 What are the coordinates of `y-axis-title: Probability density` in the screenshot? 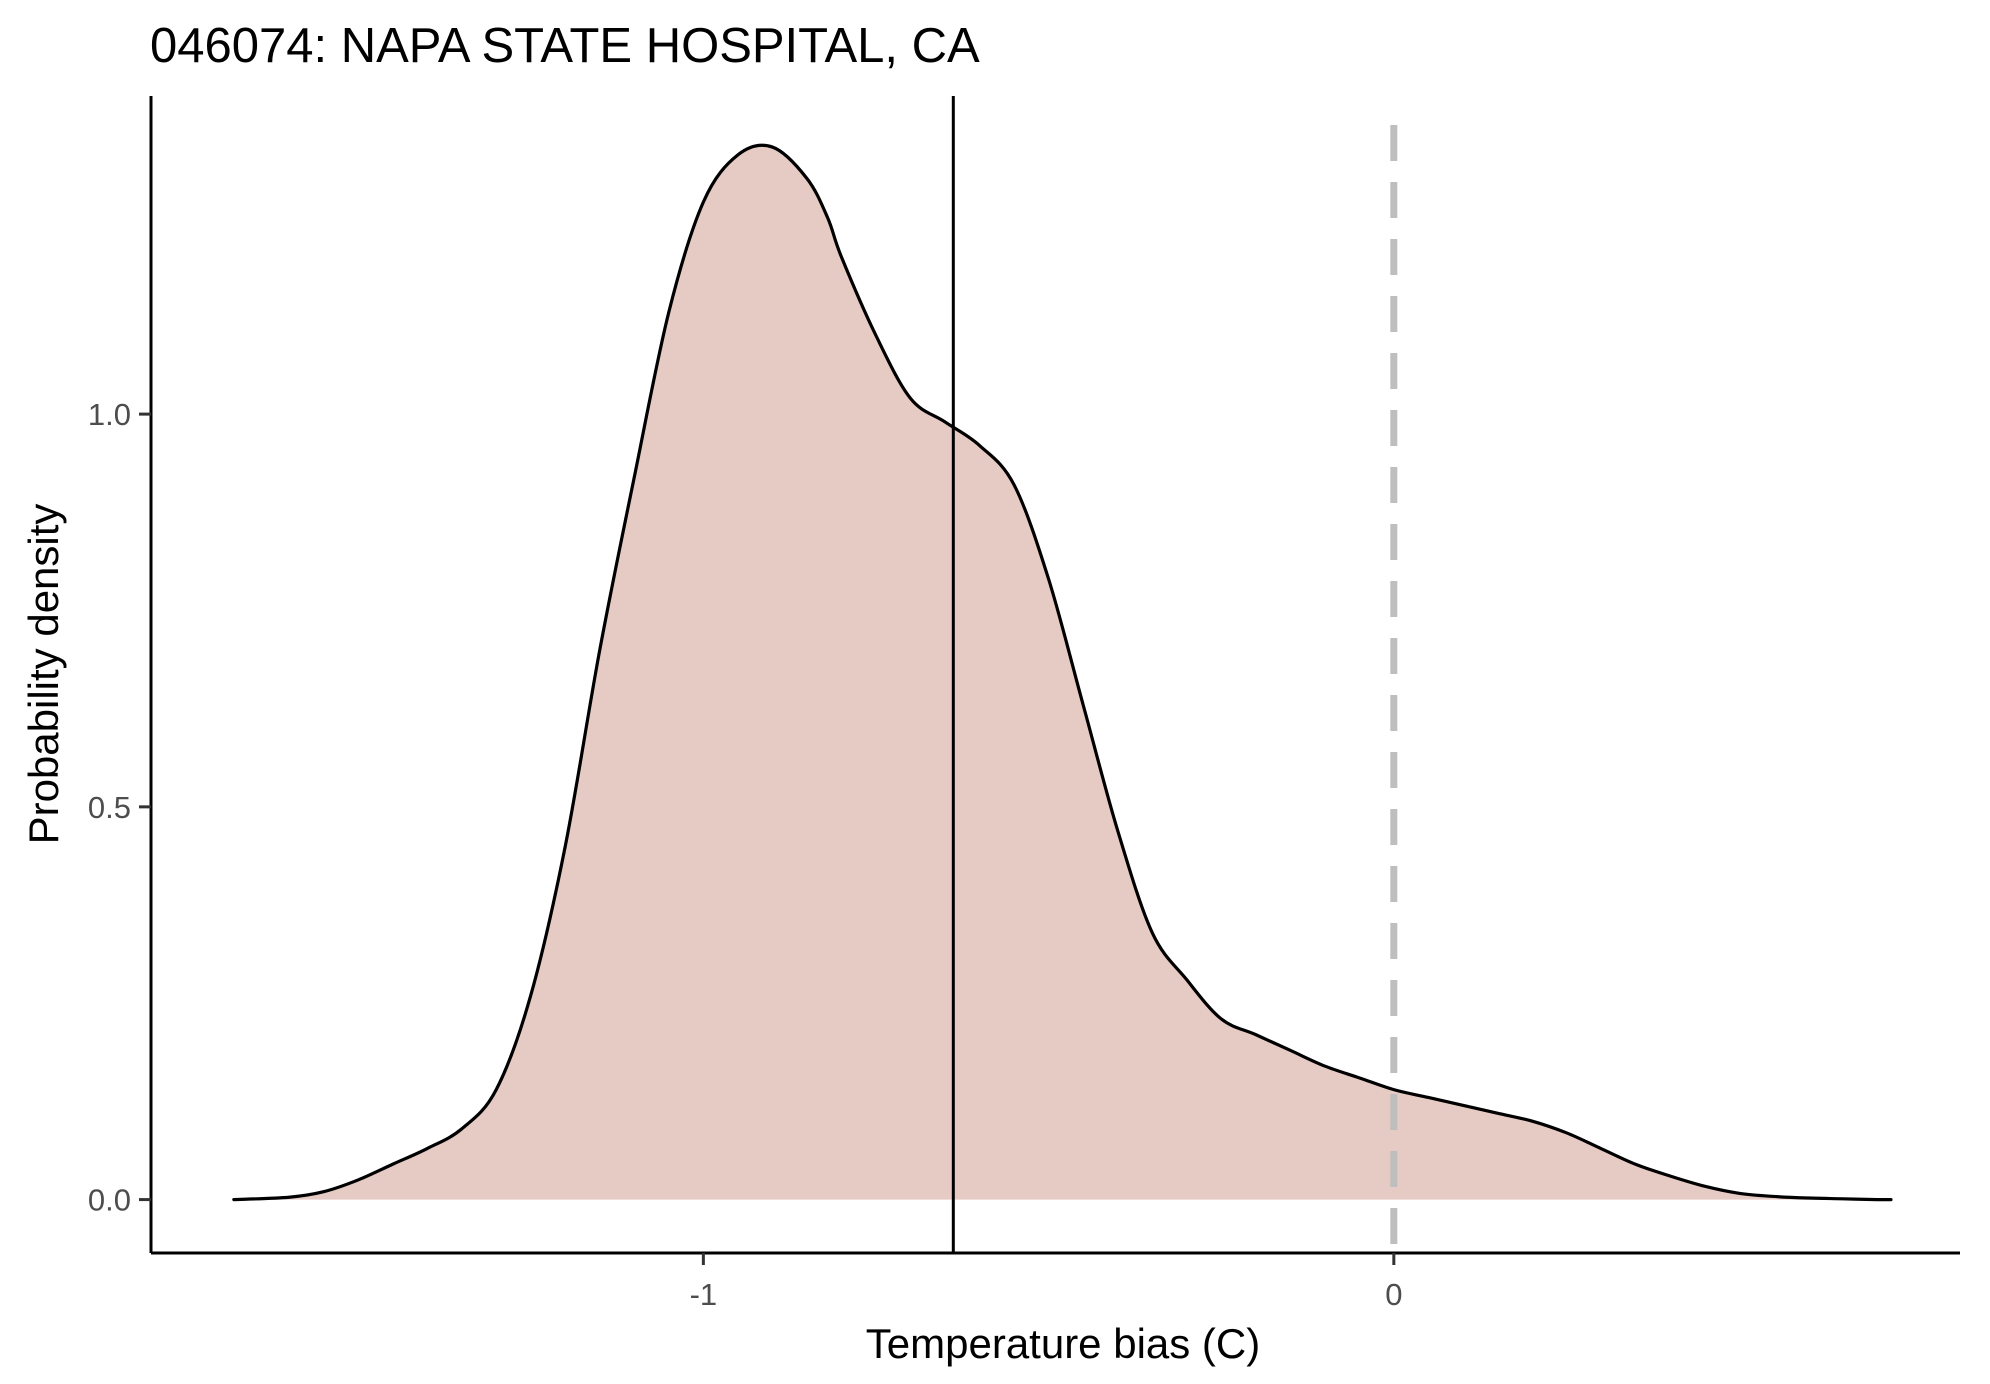 It's located at (43, 674).